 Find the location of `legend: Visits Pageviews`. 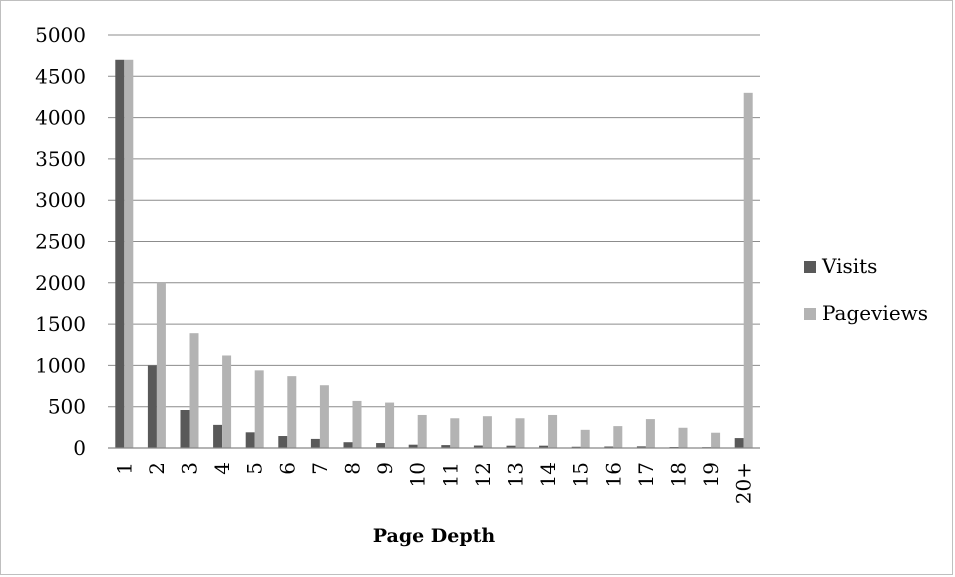

legend: Visits Pageviews is located at coordinates (866, 289).